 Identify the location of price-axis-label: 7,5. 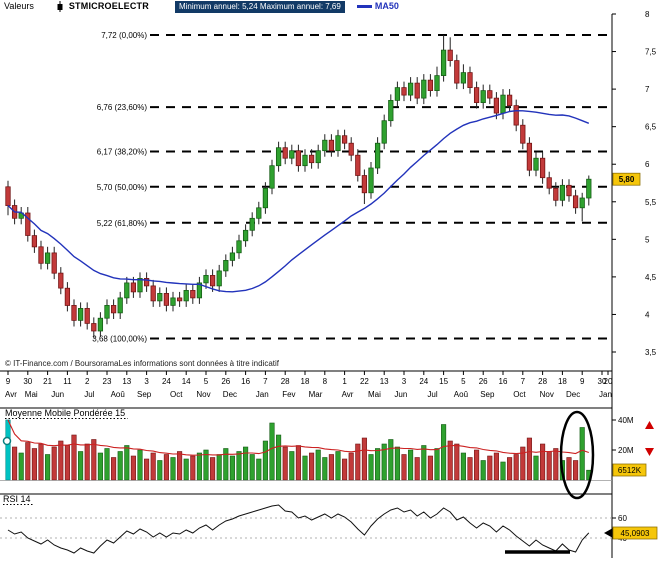
(651, 52).